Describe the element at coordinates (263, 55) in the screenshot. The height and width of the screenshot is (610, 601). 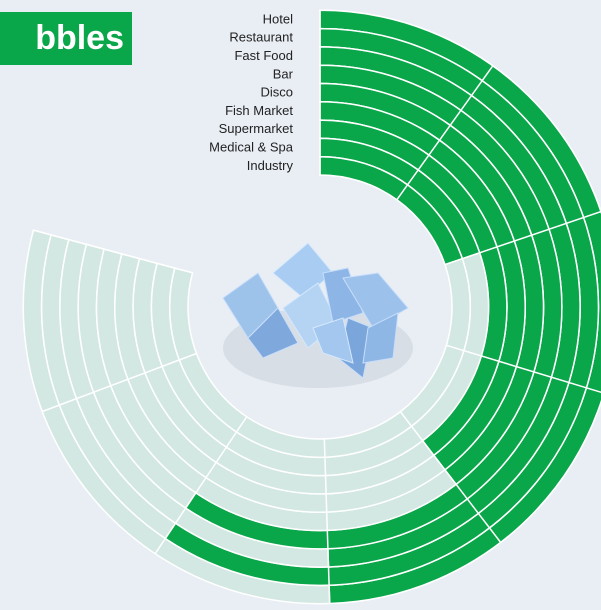
I see `category-label: Fast Food` at that location.